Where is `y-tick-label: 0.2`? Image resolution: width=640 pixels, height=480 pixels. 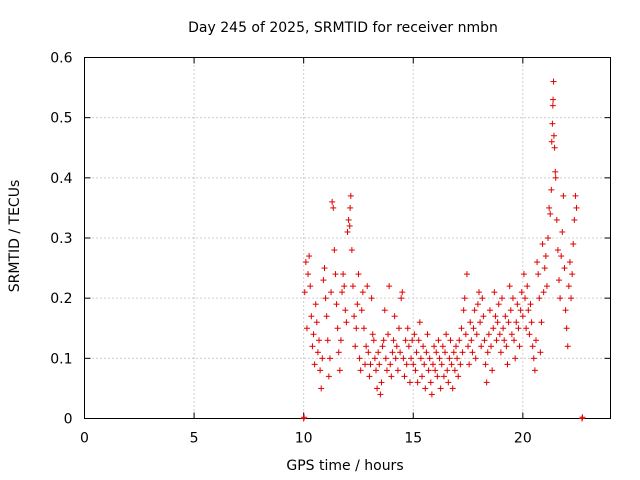 y-tick-label: 0.2 is located at coordinates (61, 299).